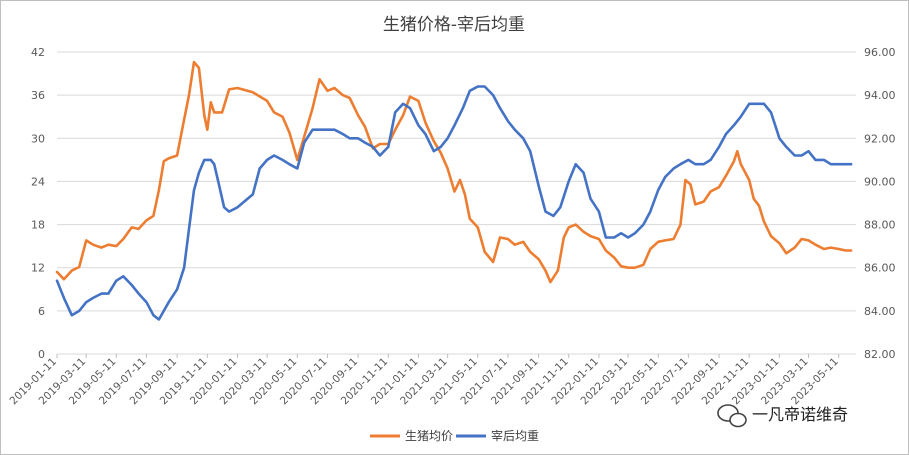 The height and width of the screenshot is (455, 909). What do you see at coordinates (880, 138) in the screenshot?
I see `y2-tick-label: 92.00` at bounding box center [880, 138].